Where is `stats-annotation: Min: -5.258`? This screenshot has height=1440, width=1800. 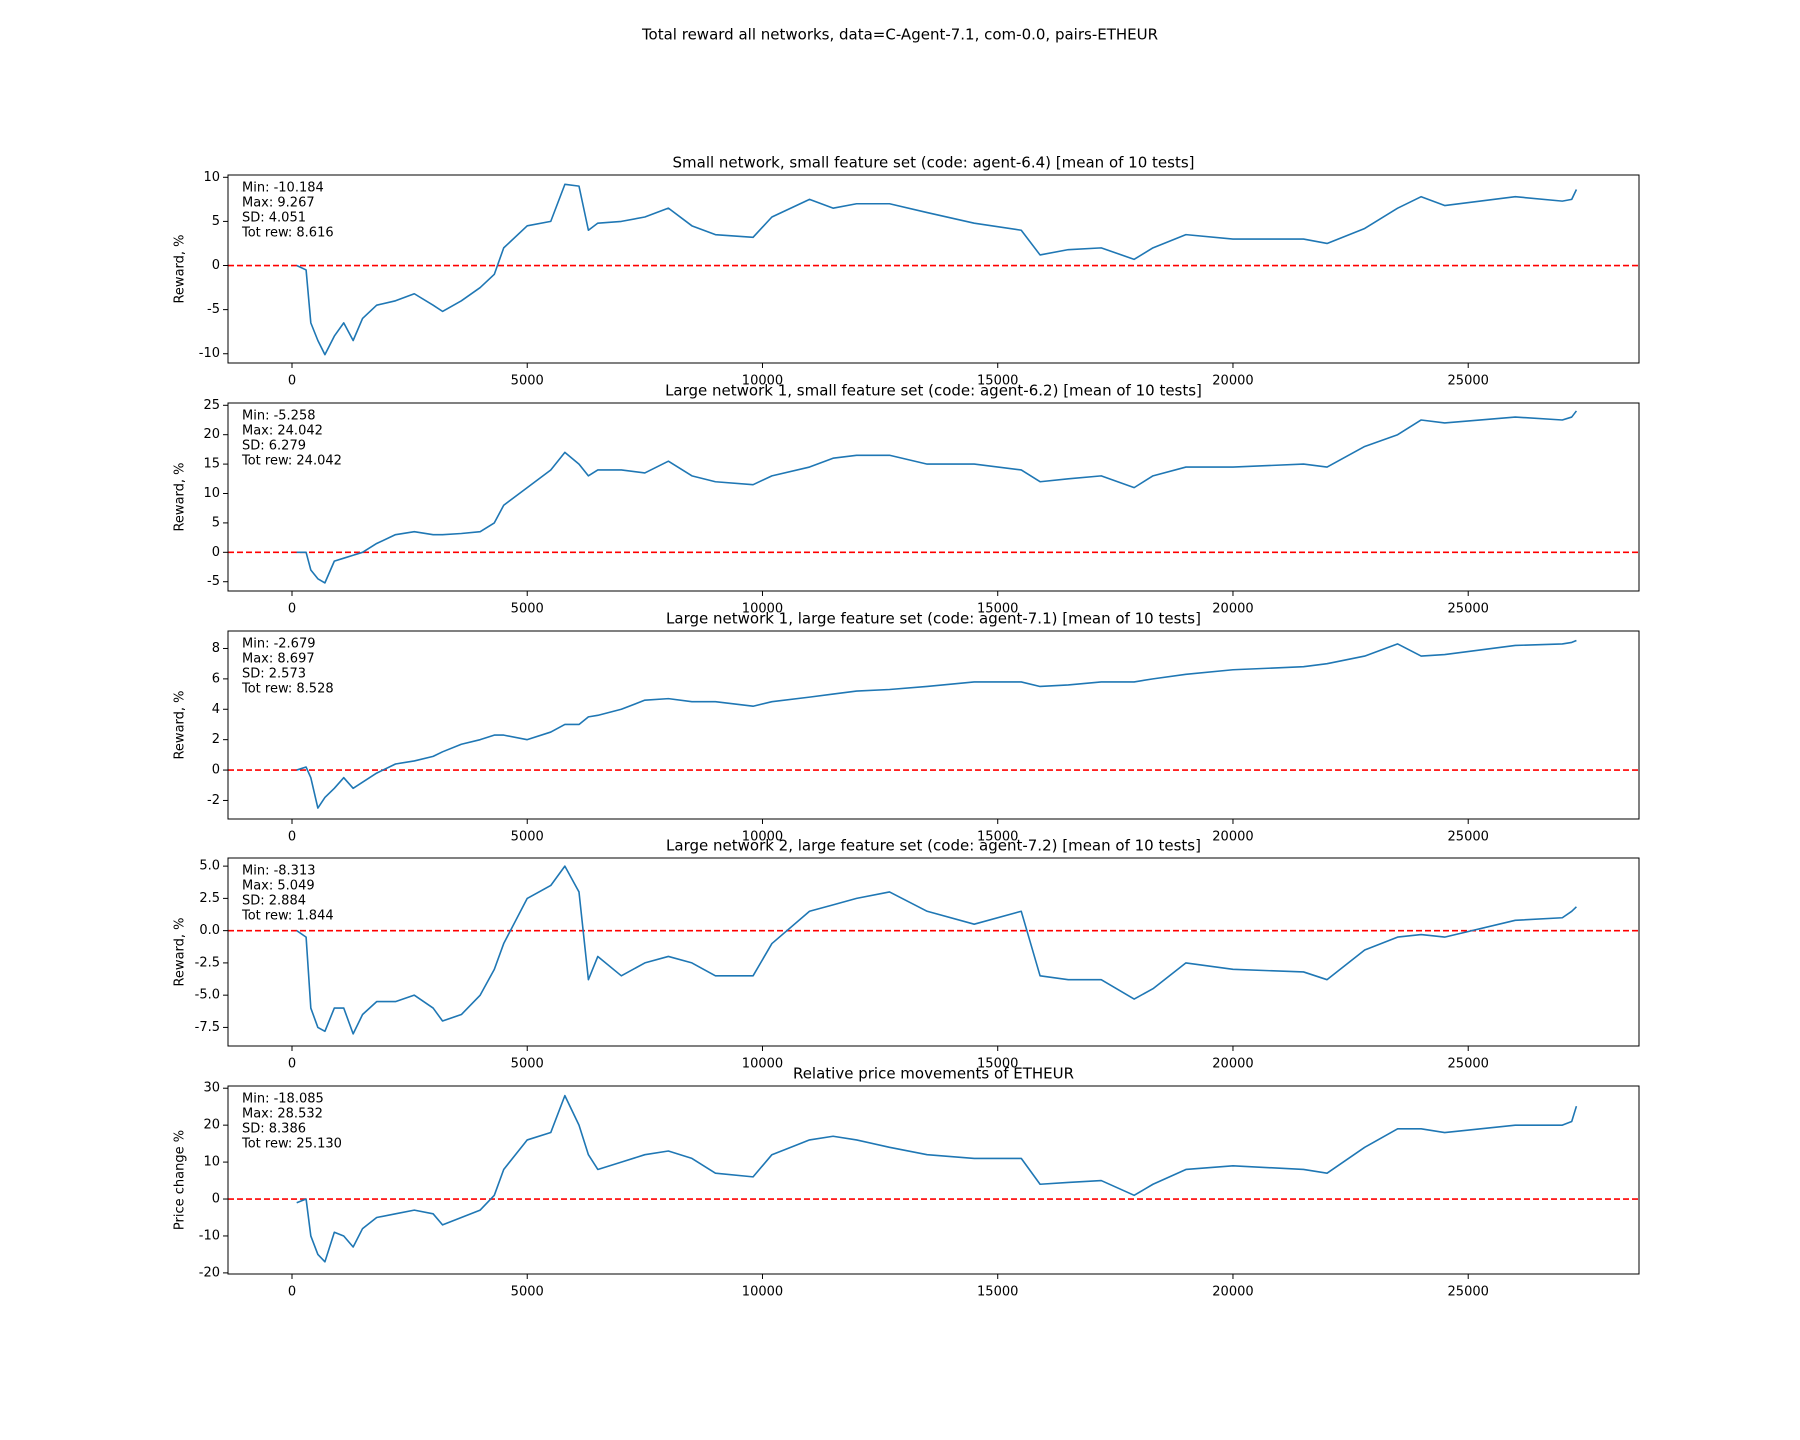 stats-annotation: Min: -5.258 is located at coordinates (279, 416).